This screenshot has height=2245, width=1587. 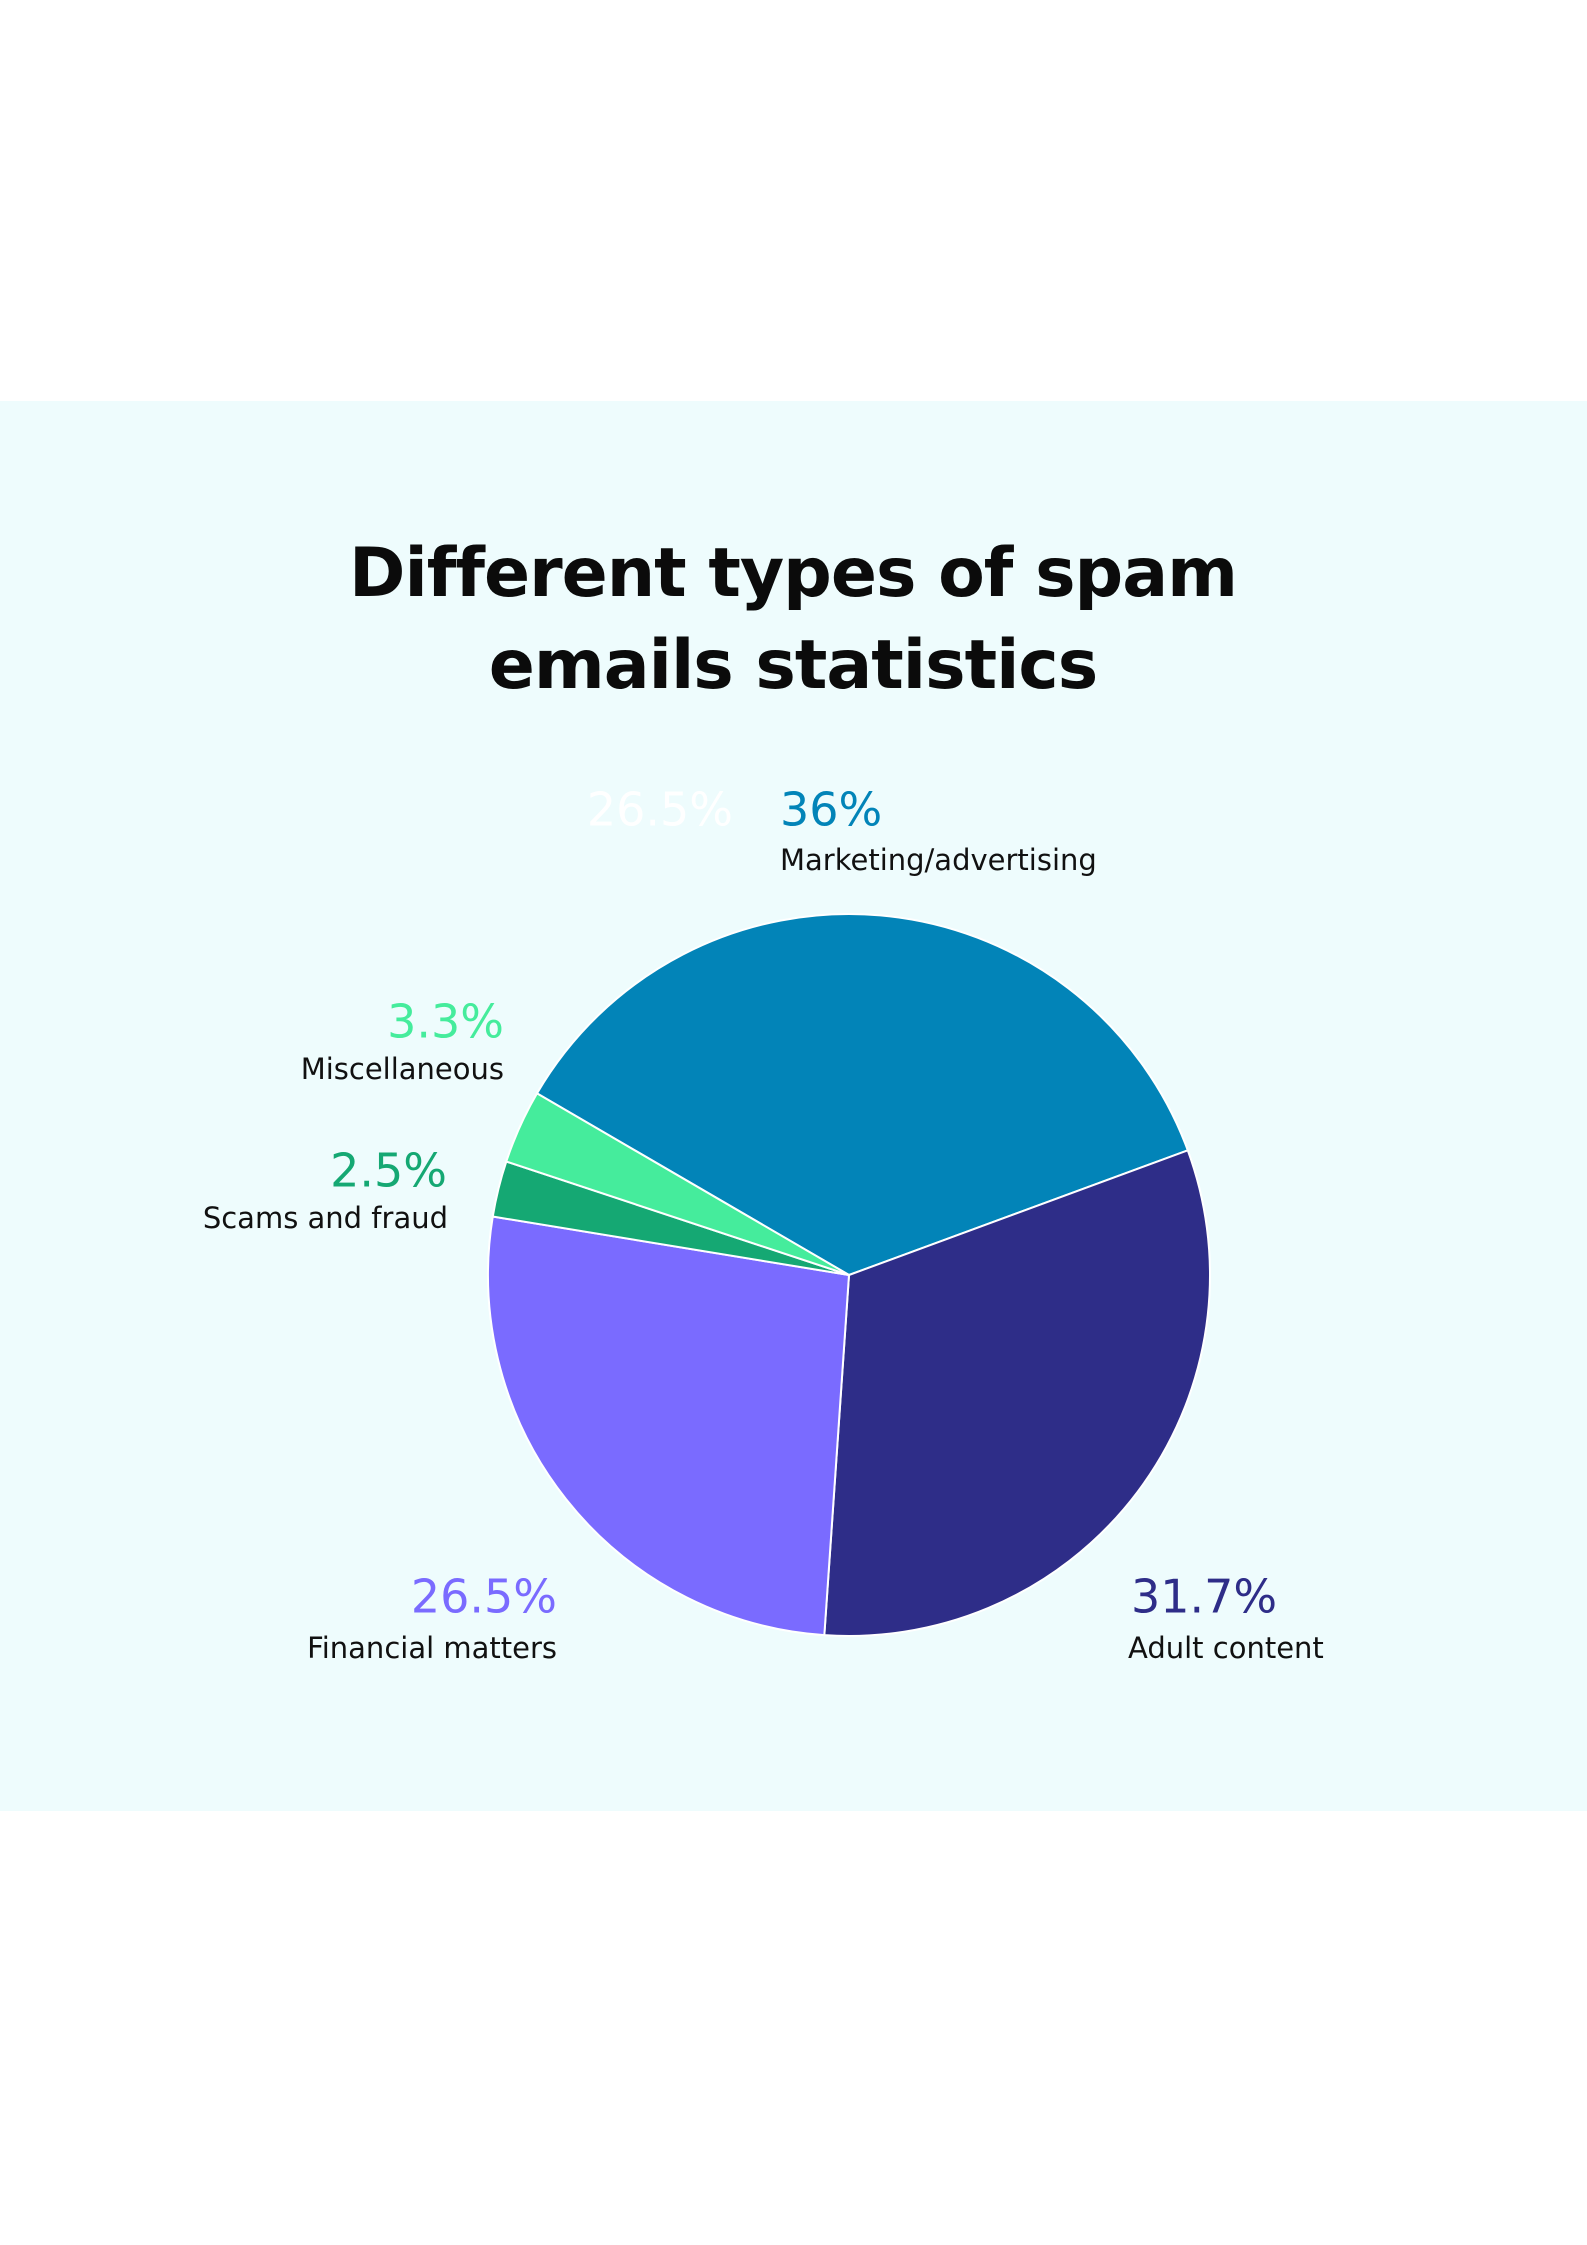 I want to click on value-label: 26.5%, so click(x=484, y=1597).